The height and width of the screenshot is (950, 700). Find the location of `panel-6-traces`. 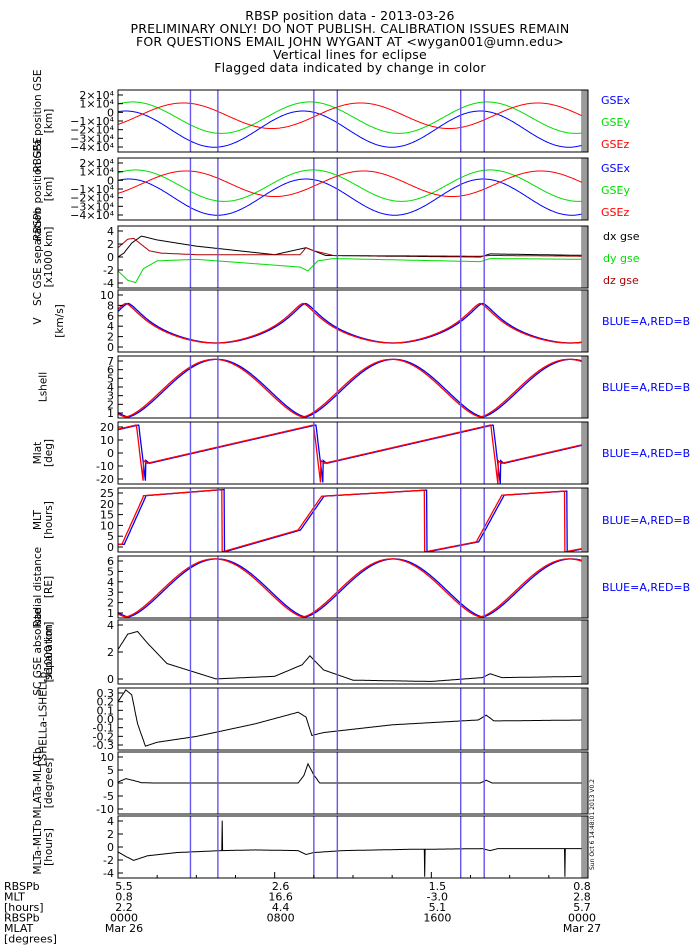

panel-6-traces is located at coordinates (353, 454).